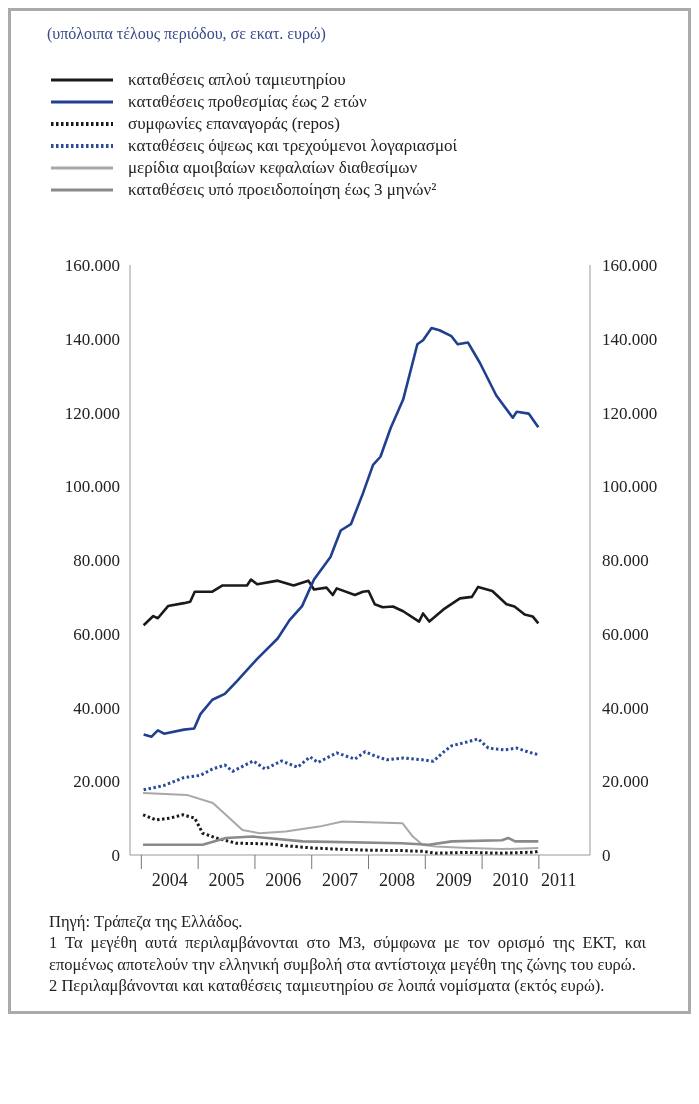 This screenshot has width=699, height=1104. Describe the element at coordinates (625, 708) in the screenshot. I see `y2-tick-label: 40.000` at that location.